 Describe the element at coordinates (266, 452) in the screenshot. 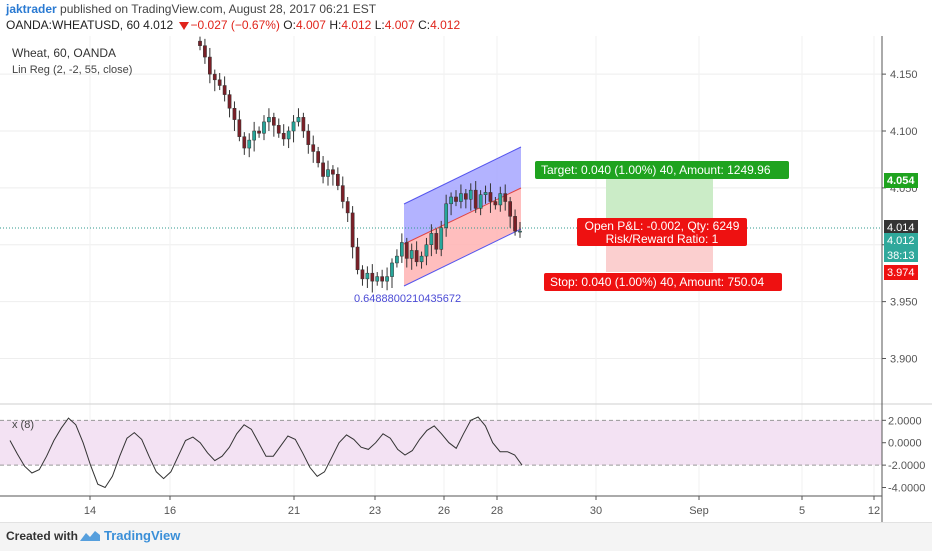

I see `oscillator-line` at that location.